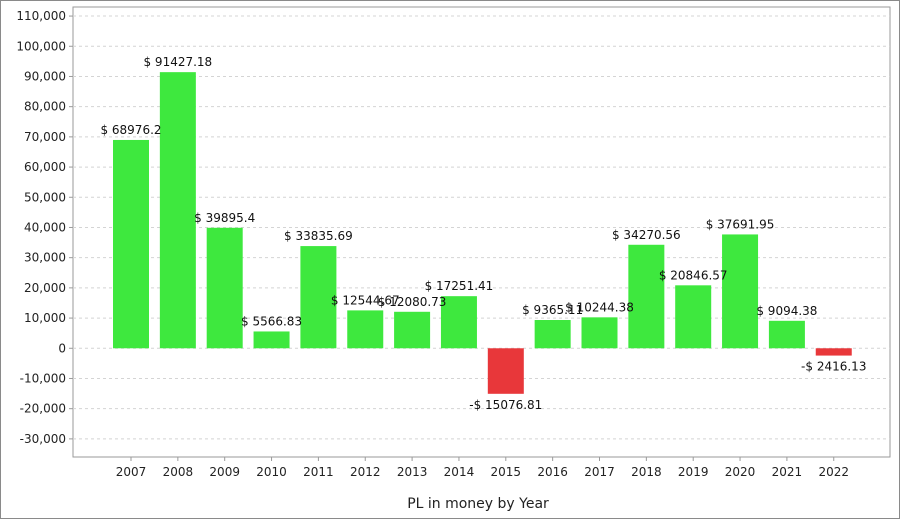  What do you see at coordinates (45, 167) in the screenshot?
I see `y-tick-label: 60,000` at bounding box center [45, 167].